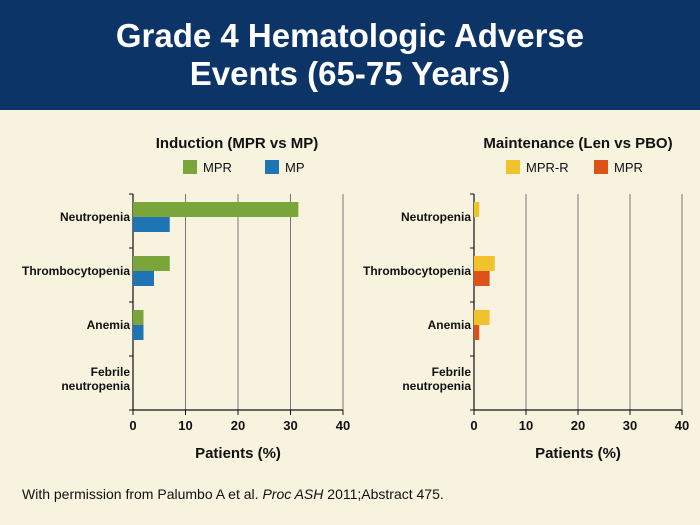  Describe the element at coordinates (385, 494) in the screenshot. I see `citation-suffix: 2011;Abstract 475.` at that location.